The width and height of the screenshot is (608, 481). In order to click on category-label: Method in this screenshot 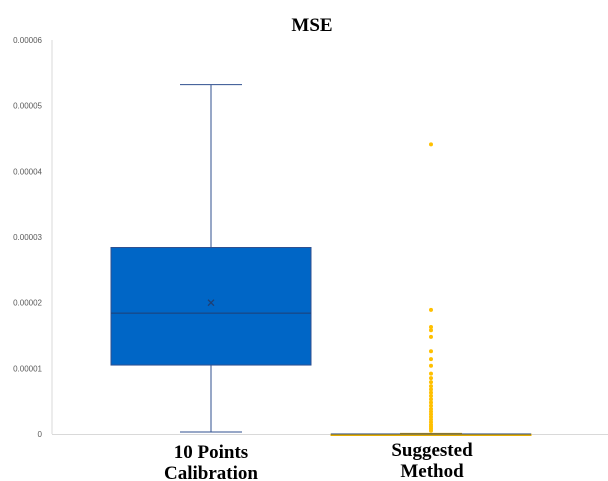, I will do `click(432, 471)`.